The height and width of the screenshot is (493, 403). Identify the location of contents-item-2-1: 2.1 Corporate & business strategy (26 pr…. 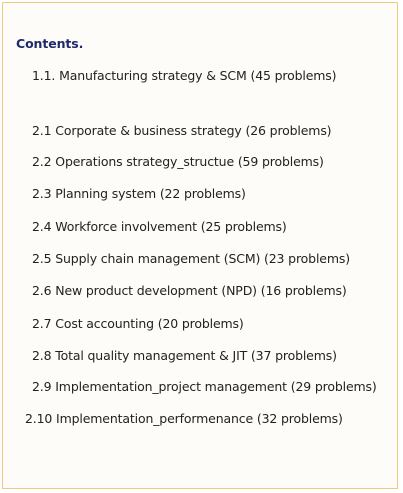
(182, 130).